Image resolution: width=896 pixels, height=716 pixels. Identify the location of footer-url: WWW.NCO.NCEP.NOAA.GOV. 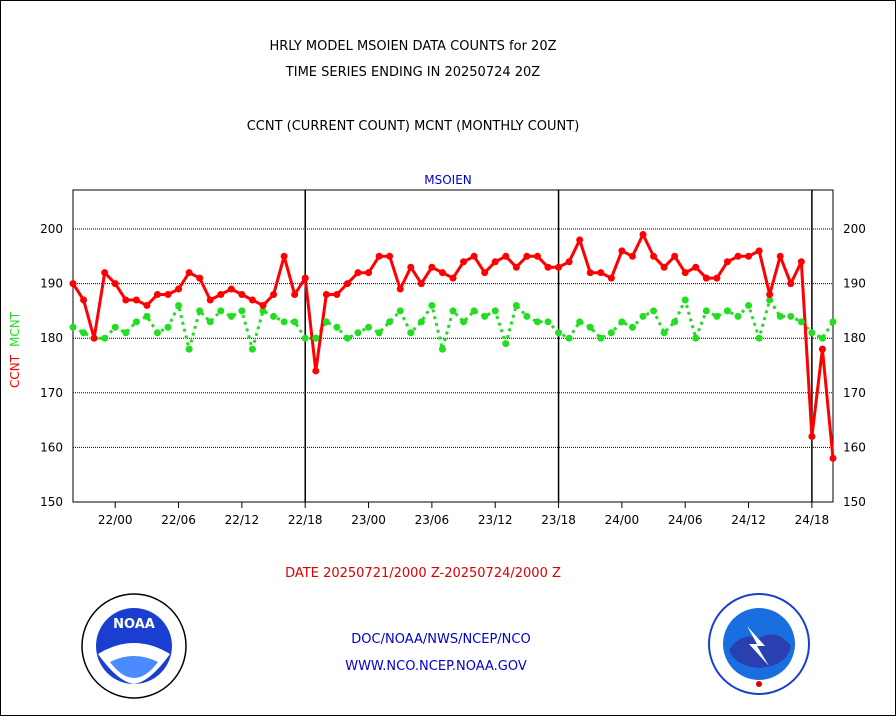
(436, 666).